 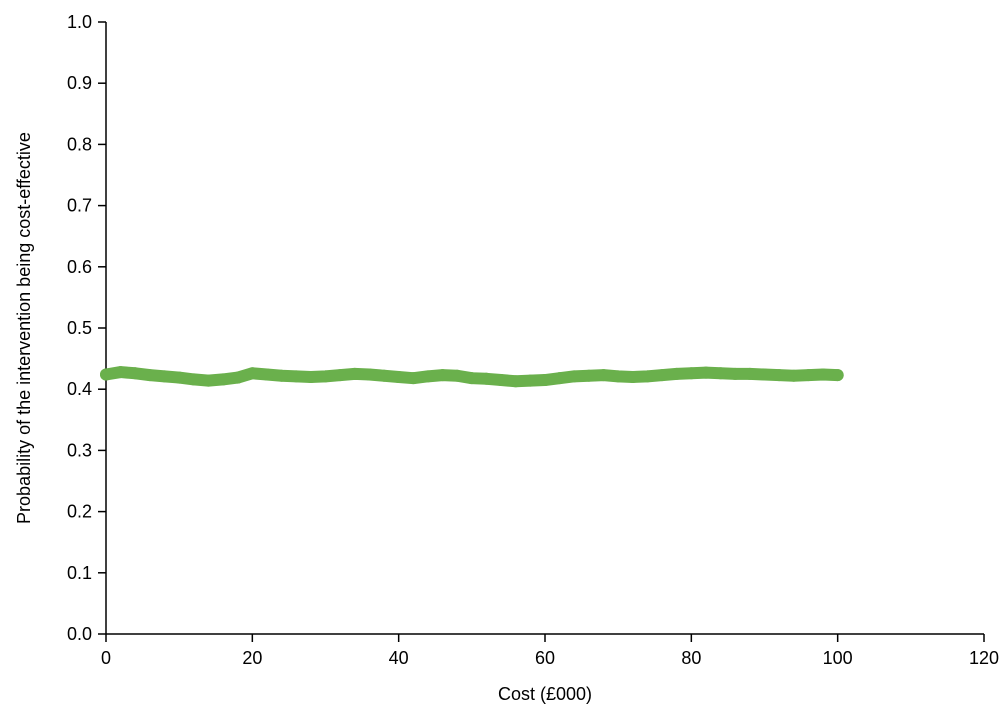 What do you see at coordinates (399, 658) in the screenshot?
I see `x-tick-label: 40` at bounding box center [399, 658].